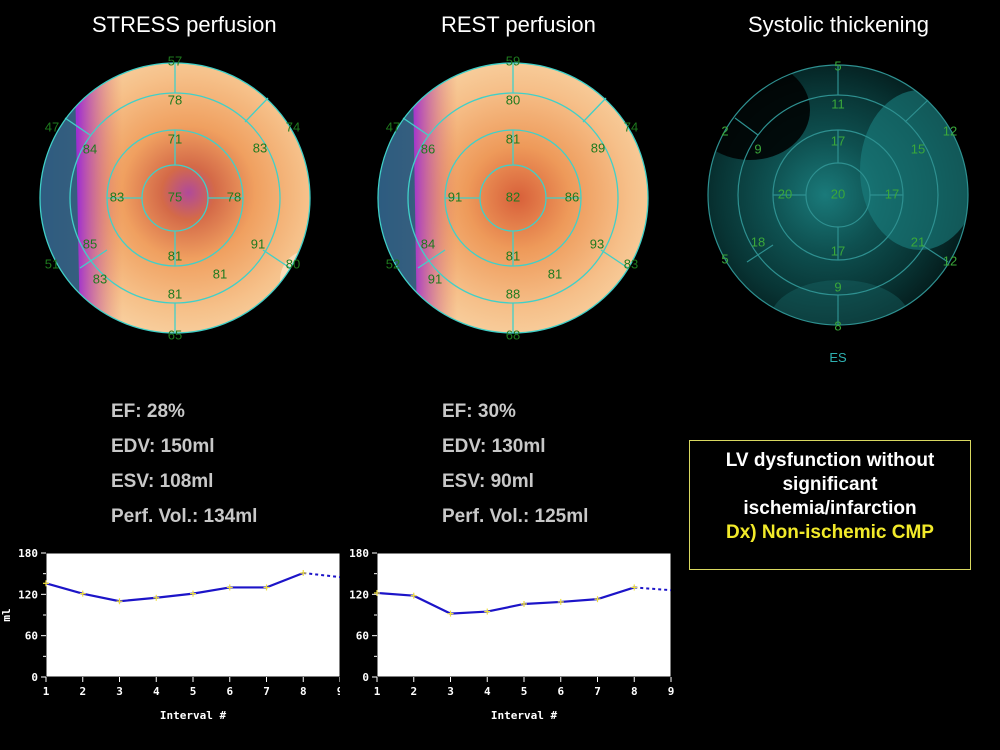 The image size is (1000, 750). What do you see at coordinates (830, 460) in the screenshot?
I see `diagnosis-line-1: LV dysfunction without` at bounding box center [830, 460].